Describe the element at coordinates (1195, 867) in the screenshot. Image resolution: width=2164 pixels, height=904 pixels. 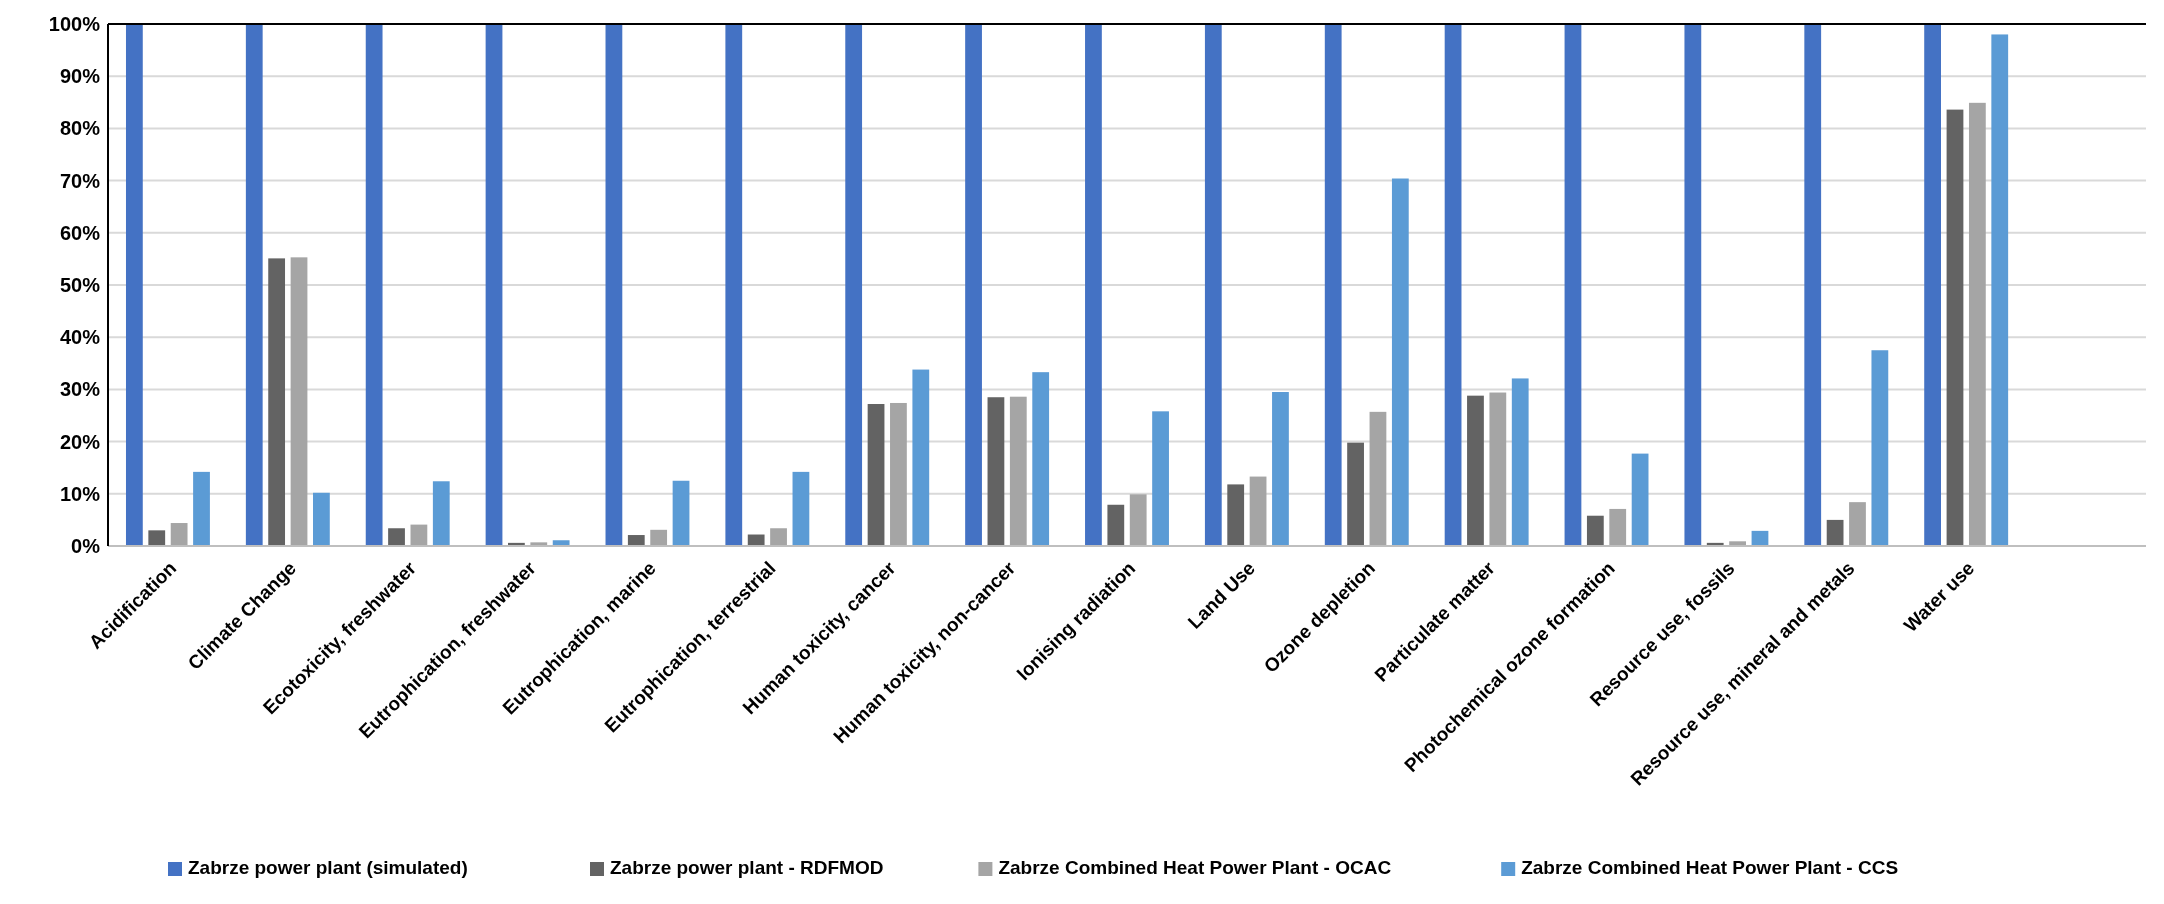
I see `legend-label: Zabrze Combined Heat Power Plant - OCAC` at that location.